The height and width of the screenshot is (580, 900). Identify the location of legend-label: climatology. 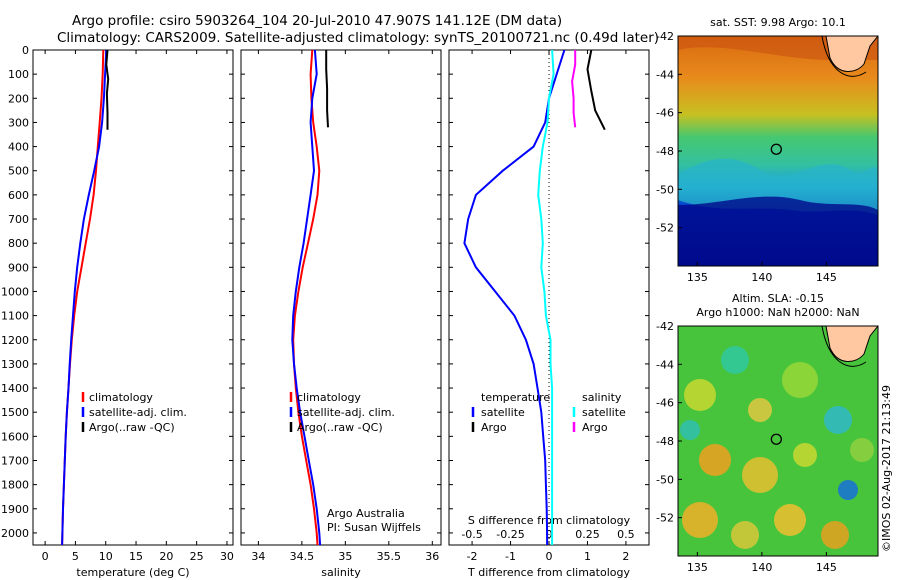
(329, 397).